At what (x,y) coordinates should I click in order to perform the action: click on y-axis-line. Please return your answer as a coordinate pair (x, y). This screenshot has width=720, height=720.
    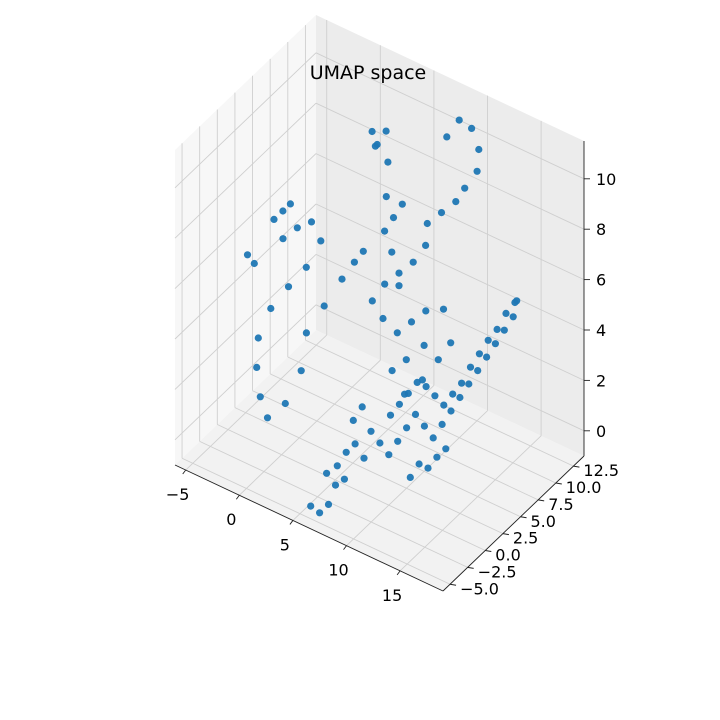
    Looking at the image, I should click on (513, 523).